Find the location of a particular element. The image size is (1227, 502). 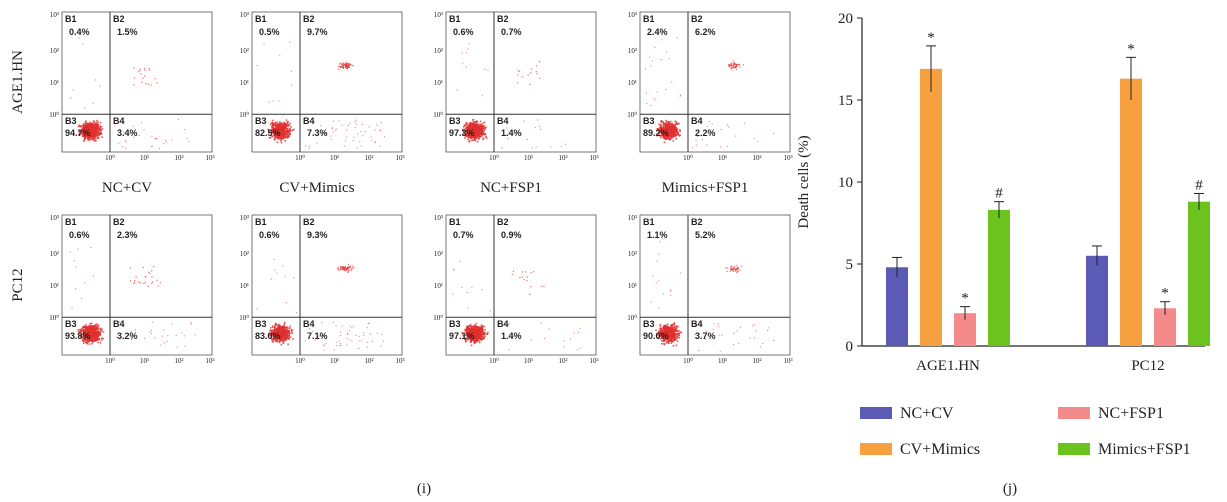

x-tick-label: 10¹ is located at coordinates (528, 361).